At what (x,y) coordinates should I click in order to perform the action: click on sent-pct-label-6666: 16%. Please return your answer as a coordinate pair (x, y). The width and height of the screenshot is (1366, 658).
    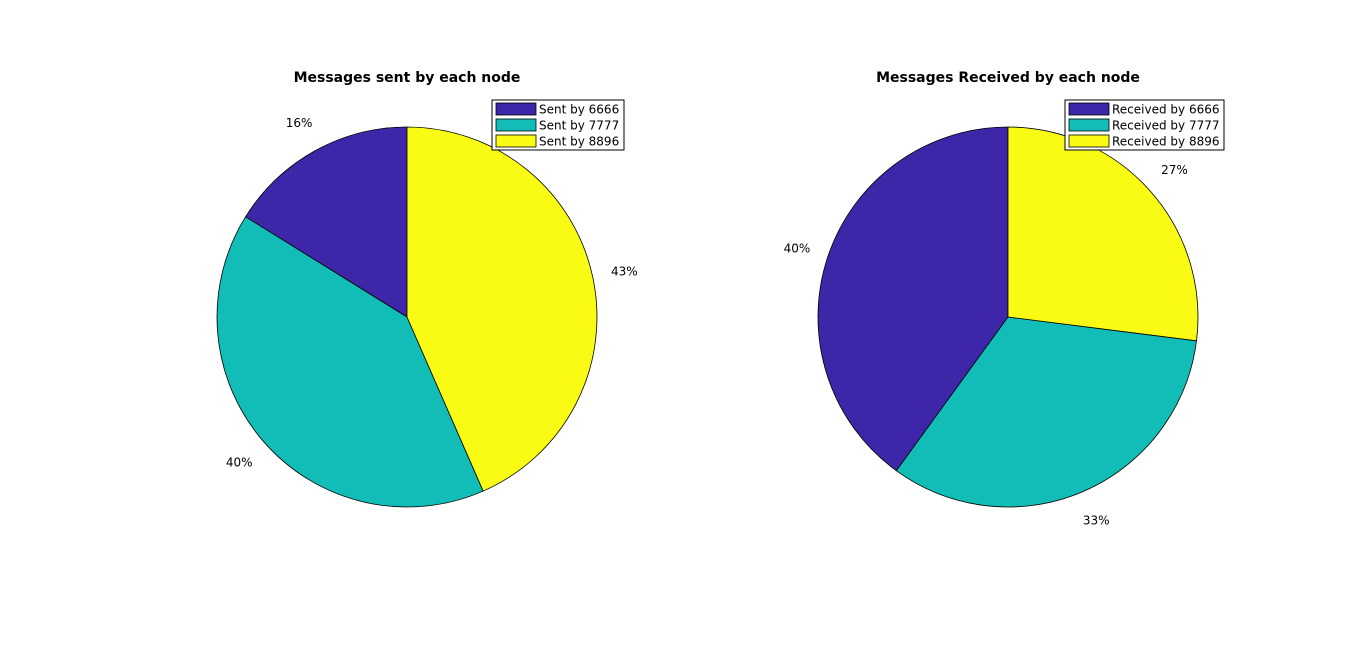
    Looking at the image, I should click on (299, 123).